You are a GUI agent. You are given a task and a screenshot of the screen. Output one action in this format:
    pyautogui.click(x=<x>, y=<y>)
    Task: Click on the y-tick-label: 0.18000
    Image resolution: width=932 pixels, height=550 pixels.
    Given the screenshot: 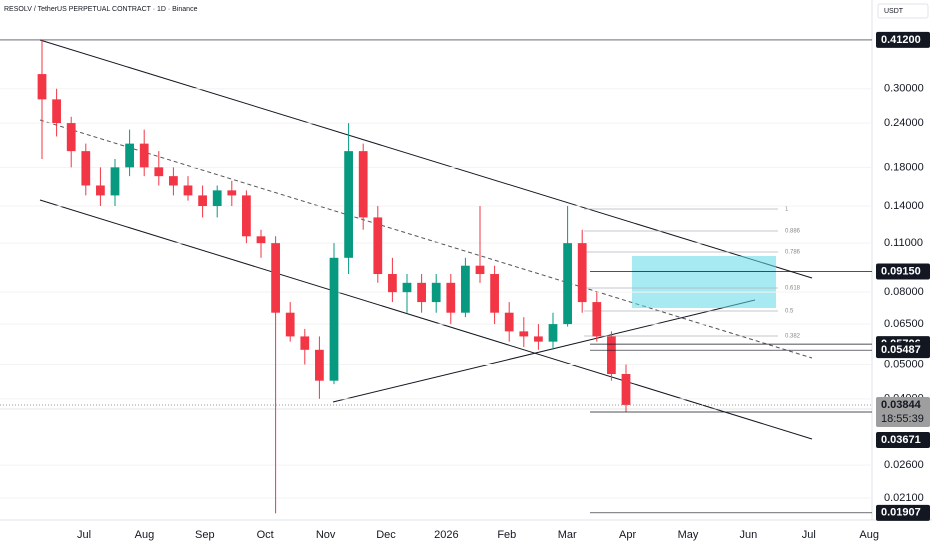 What is the action you would take?
    pyautogui.click(x=904, y=167)
    